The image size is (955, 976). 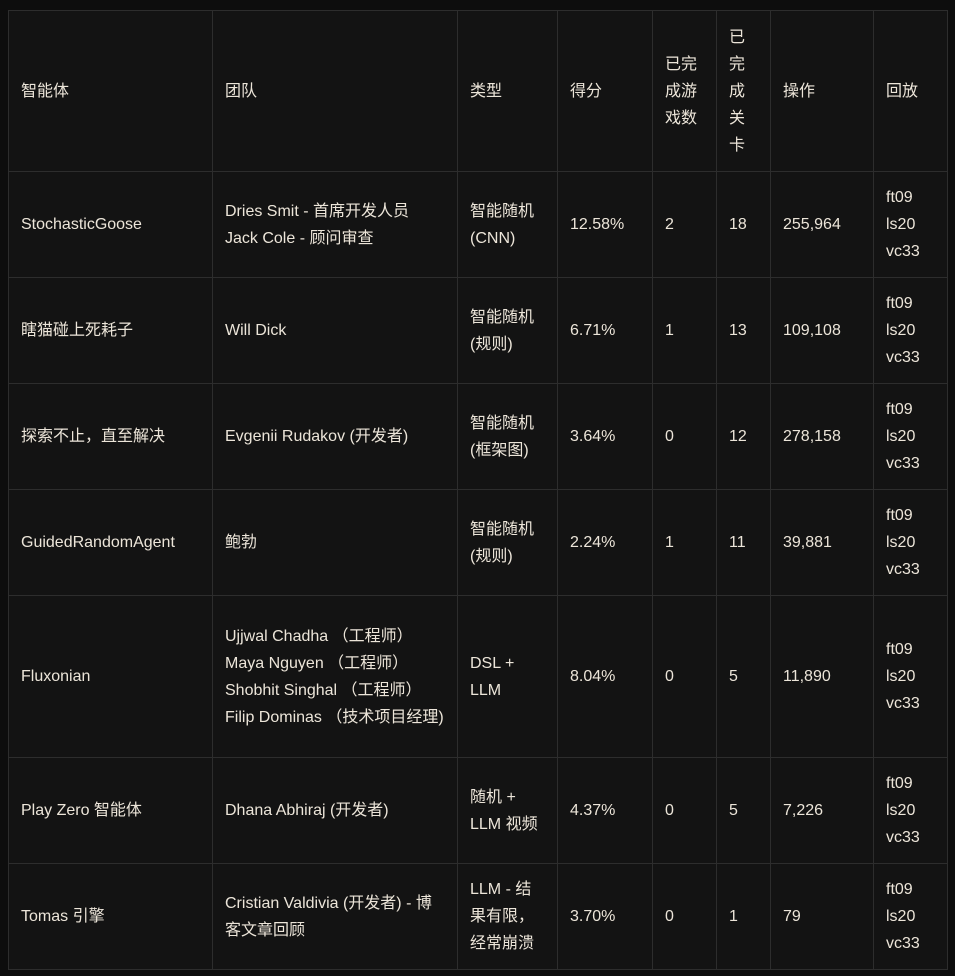 I want to click on cell-team: 鲍勃, so click(x=335, y=542).